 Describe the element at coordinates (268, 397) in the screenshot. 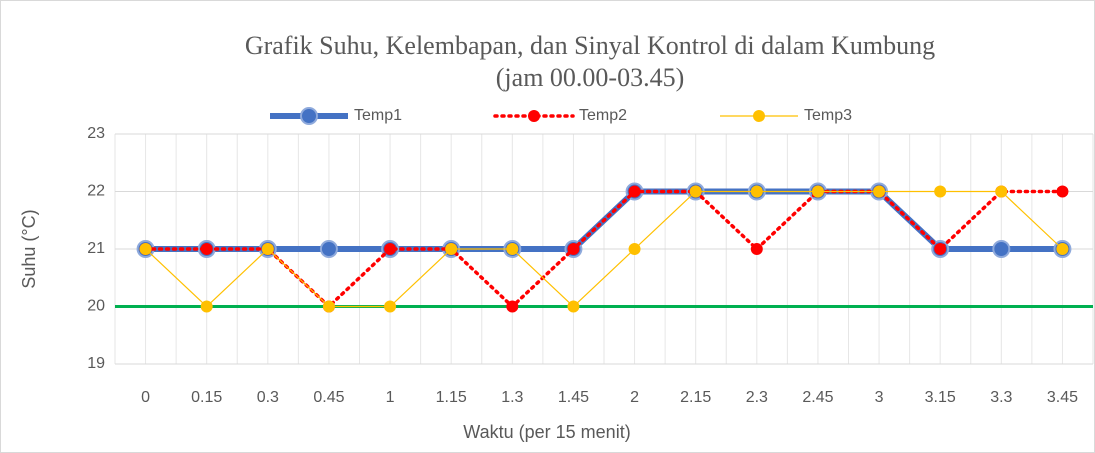

I see `x-tick-label: 0.3` at that location.